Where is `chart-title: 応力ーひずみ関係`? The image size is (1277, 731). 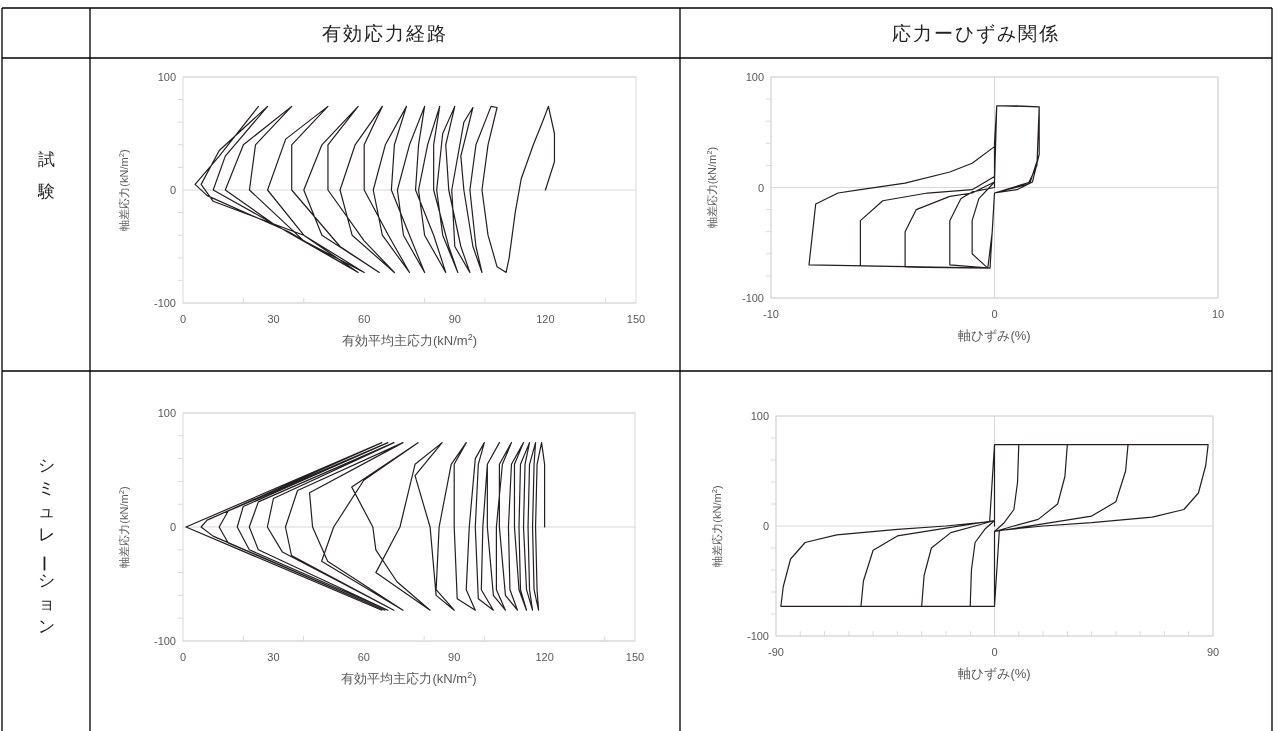
chart-title: 応力ーひずみ関係 is located at coordinates (976, 33).